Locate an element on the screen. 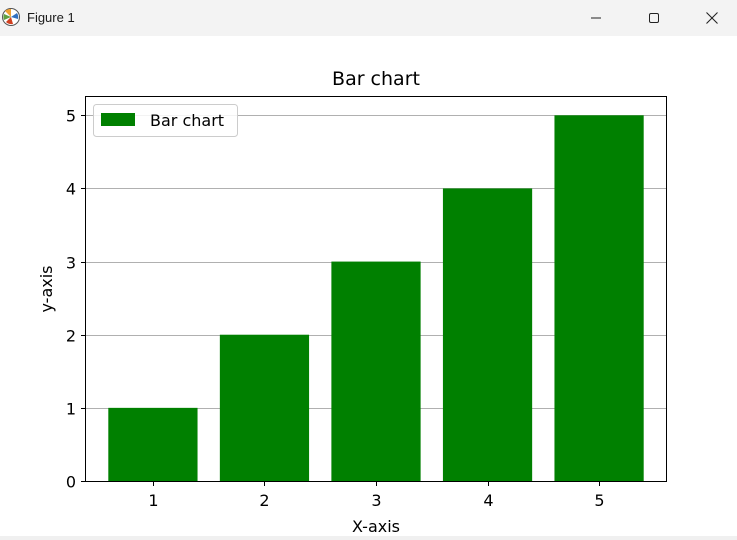 The height and width of the screenshot is (540, 737). window-title: Figure 1 is located at coordinates (51, 17).